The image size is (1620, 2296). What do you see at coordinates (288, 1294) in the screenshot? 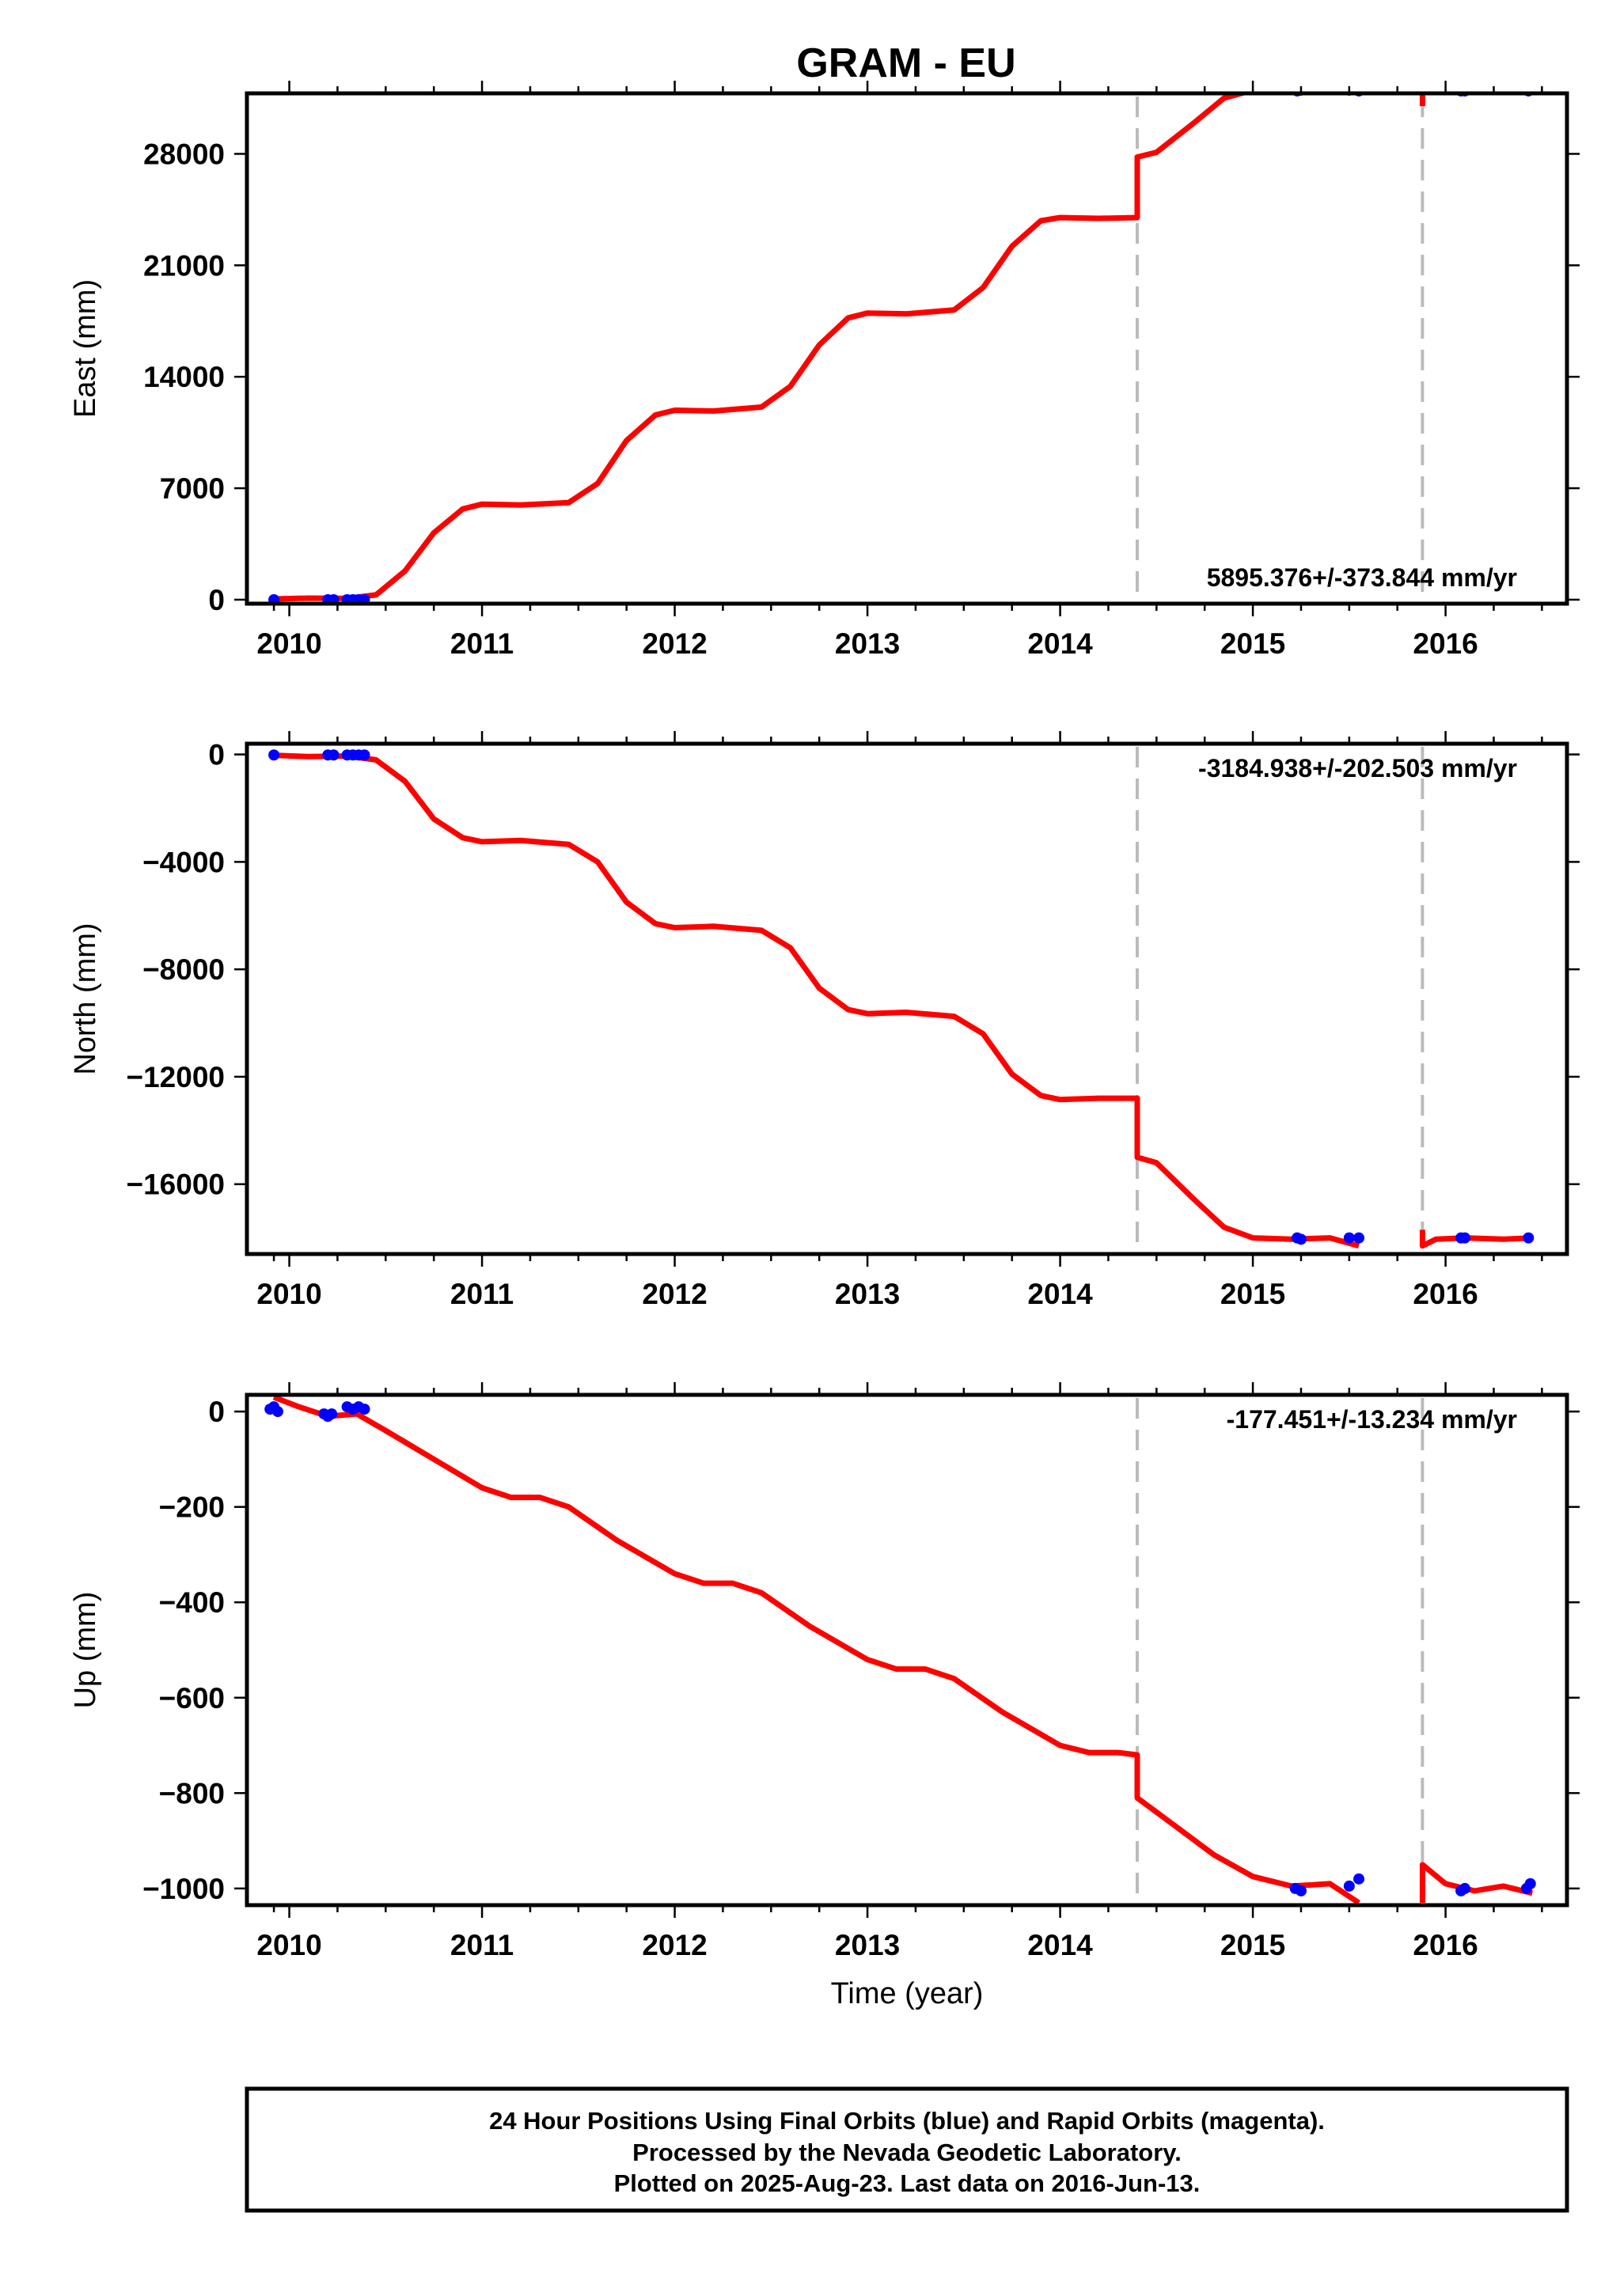
I see `north-xtick-label: 2010` at bounding box center [288, 1294].